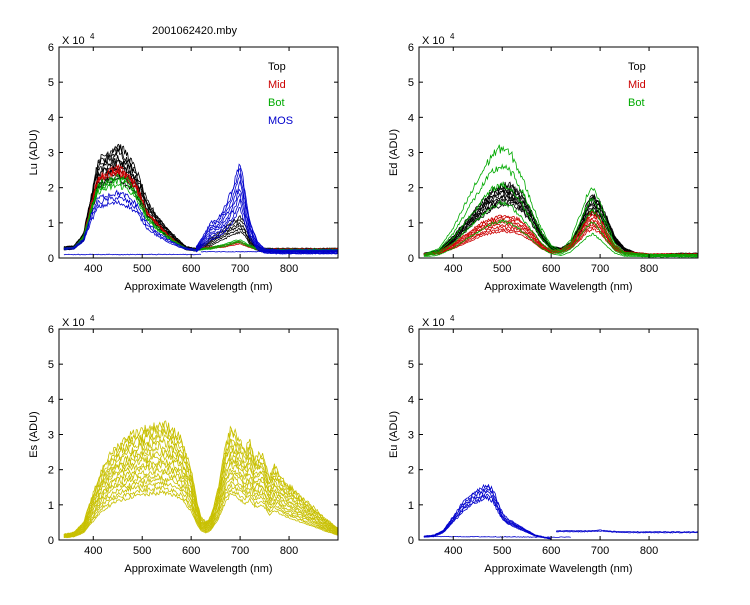 This screenshot has width=750, height=605. I want to click on legend-entry-mos: MOS, so click(280, 121).